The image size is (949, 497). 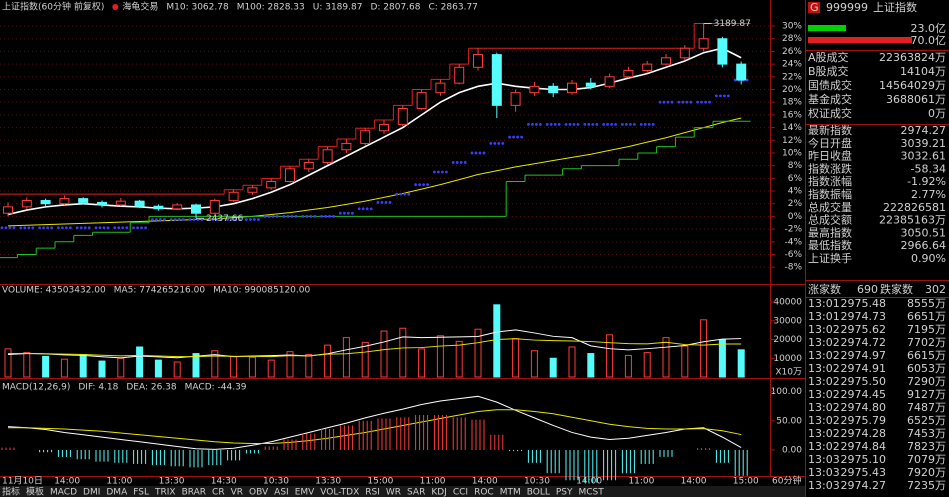 What do you see at coordinates (485, 482) in the screenshot?
I see `x-tick-label: 14:00` at bounding box center [485, 482].